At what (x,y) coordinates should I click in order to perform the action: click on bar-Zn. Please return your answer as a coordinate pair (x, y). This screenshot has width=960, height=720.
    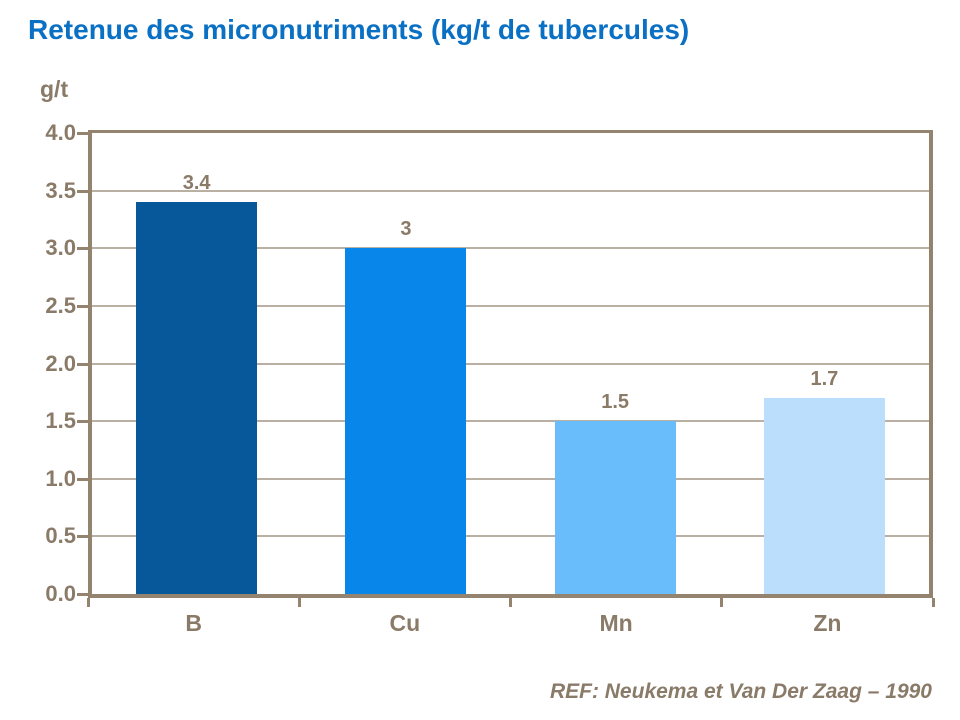
    Looking at the image, I should click on (824, 496).